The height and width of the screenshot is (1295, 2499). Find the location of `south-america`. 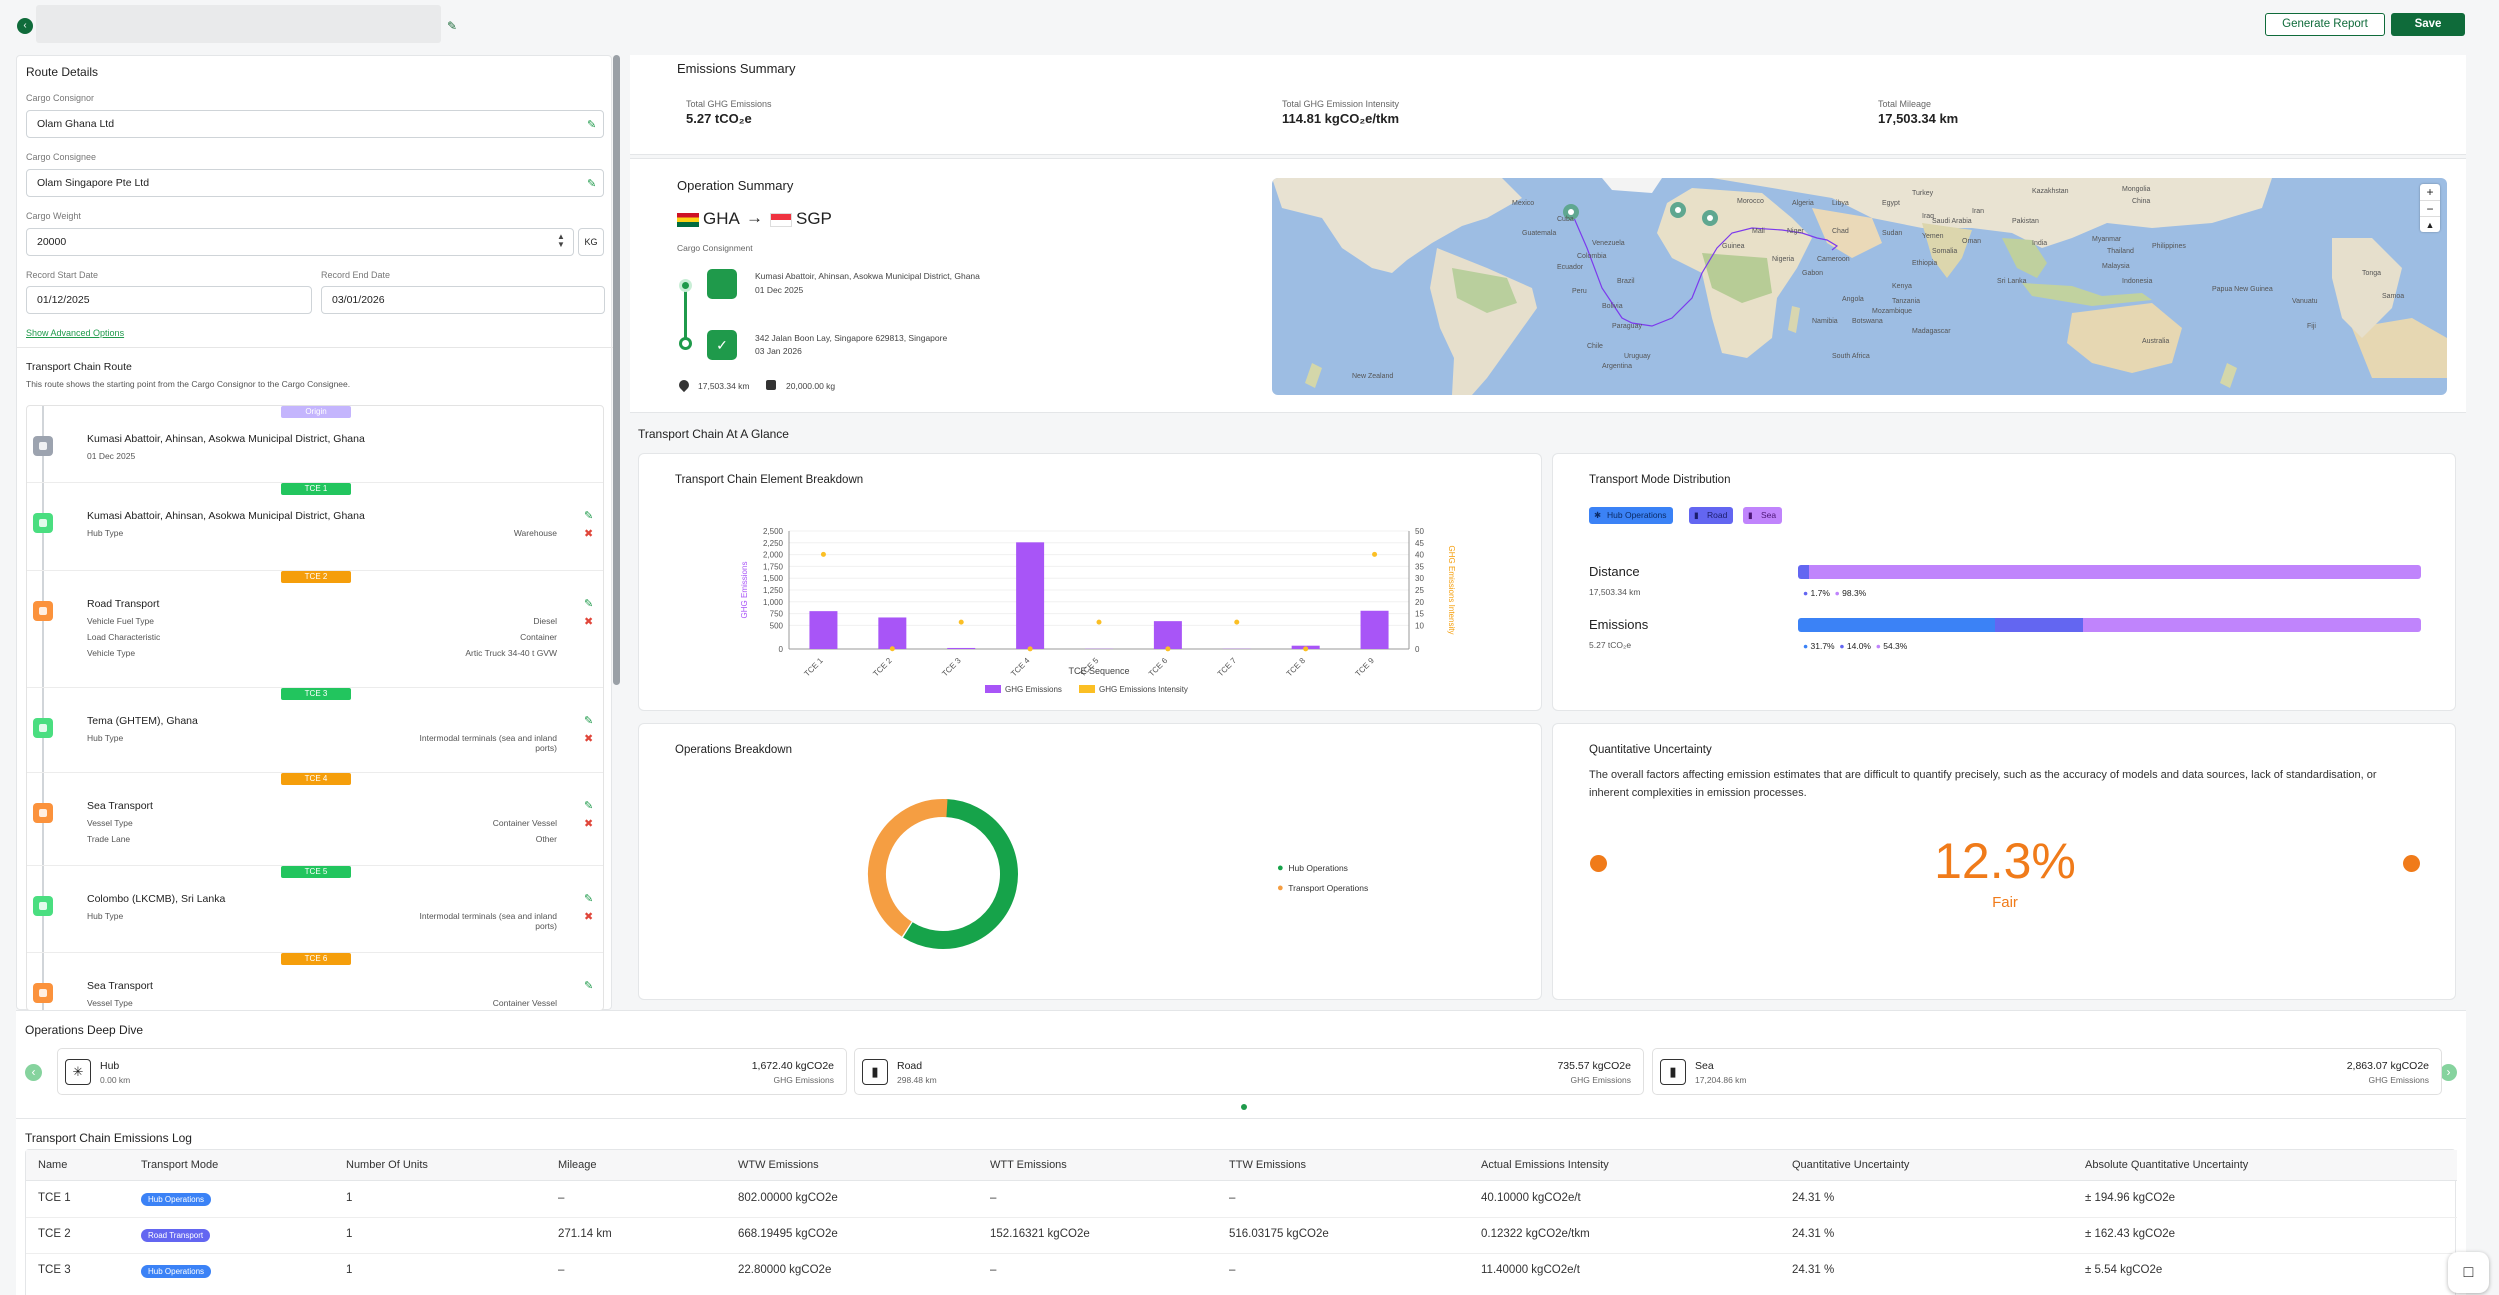

south-america is located at coordinates (1483, 321).